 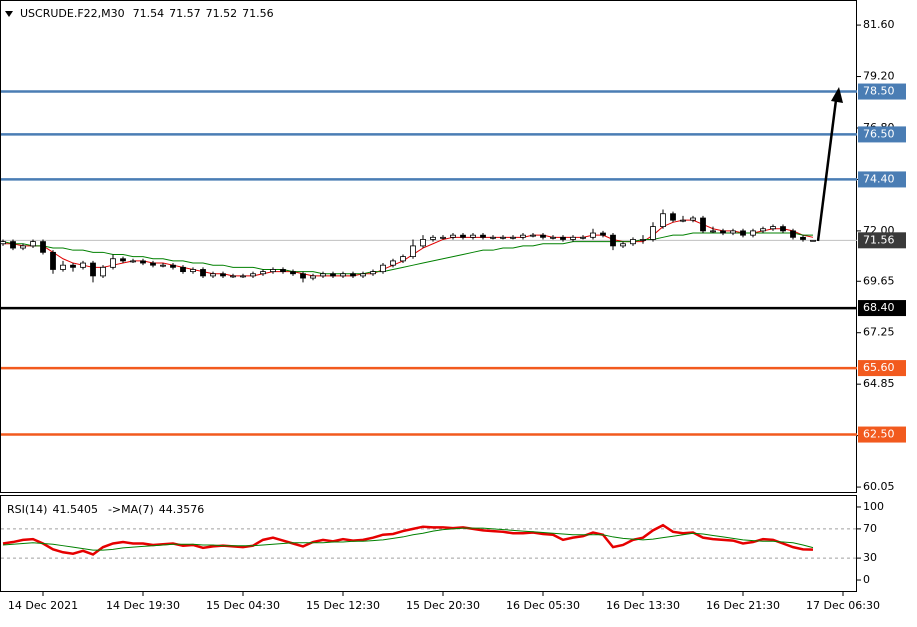 I want to click on rsi-ma-line, so click(x=408, y=539).